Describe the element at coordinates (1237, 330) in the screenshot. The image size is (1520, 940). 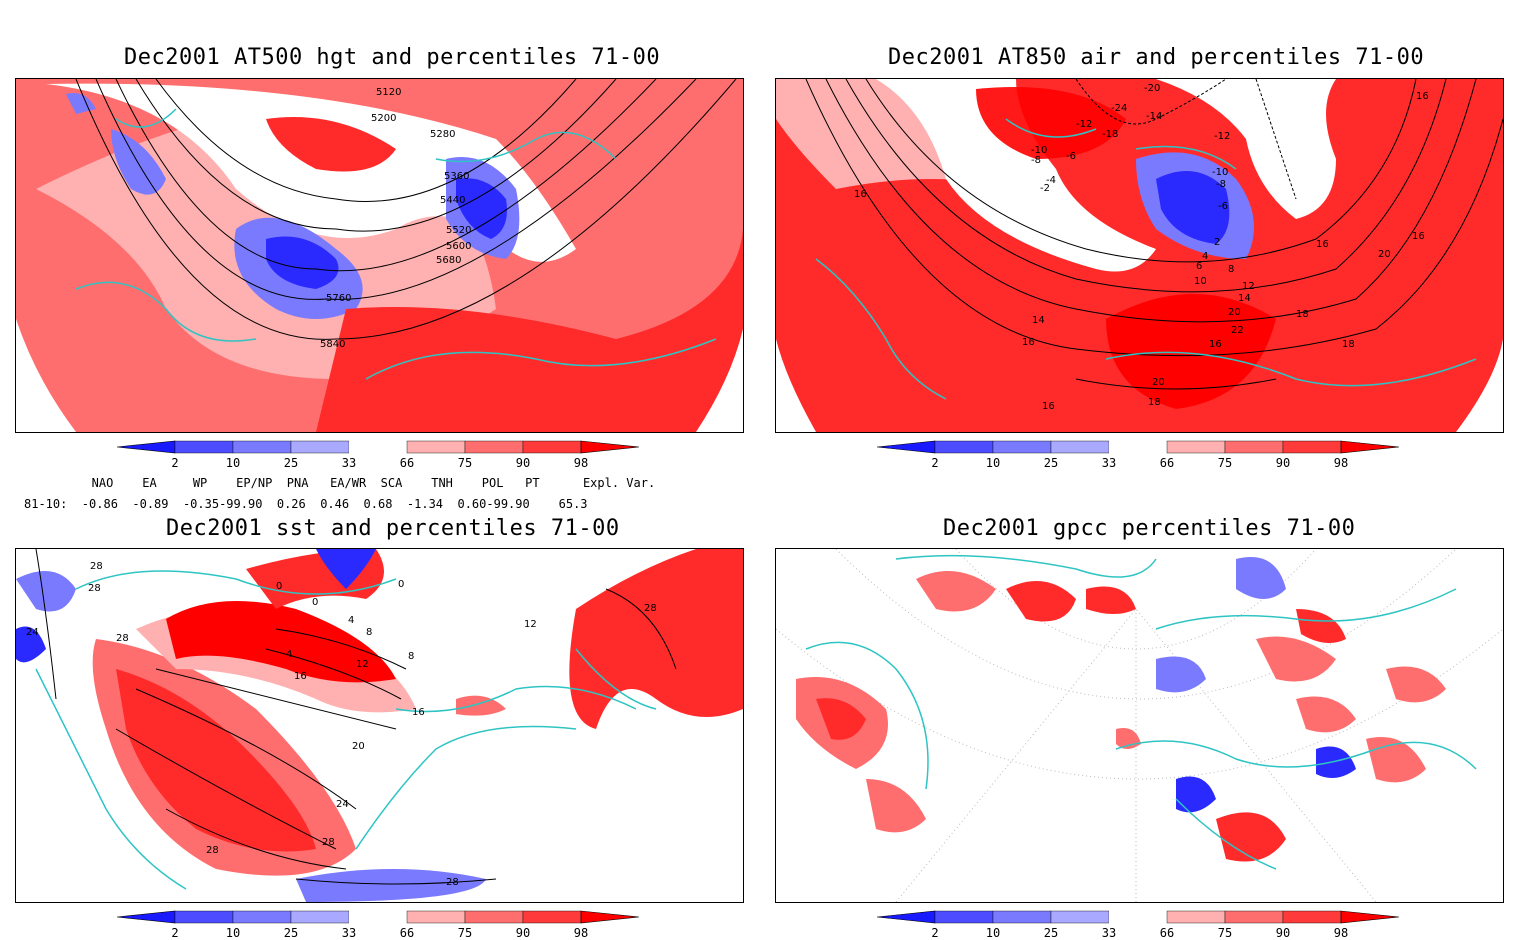
I see `contour-label: 22` at that location.